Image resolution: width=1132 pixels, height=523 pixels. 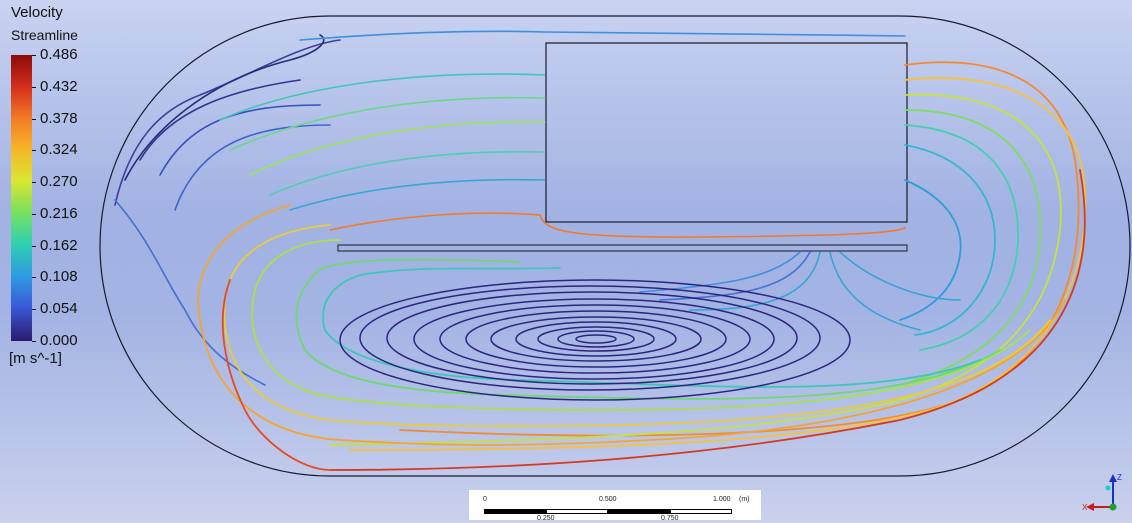 What do you see at coordinates (546, 518) in the screenshot?
I see `scale-label-0250: 0.250` at bounding box center [546, 518].